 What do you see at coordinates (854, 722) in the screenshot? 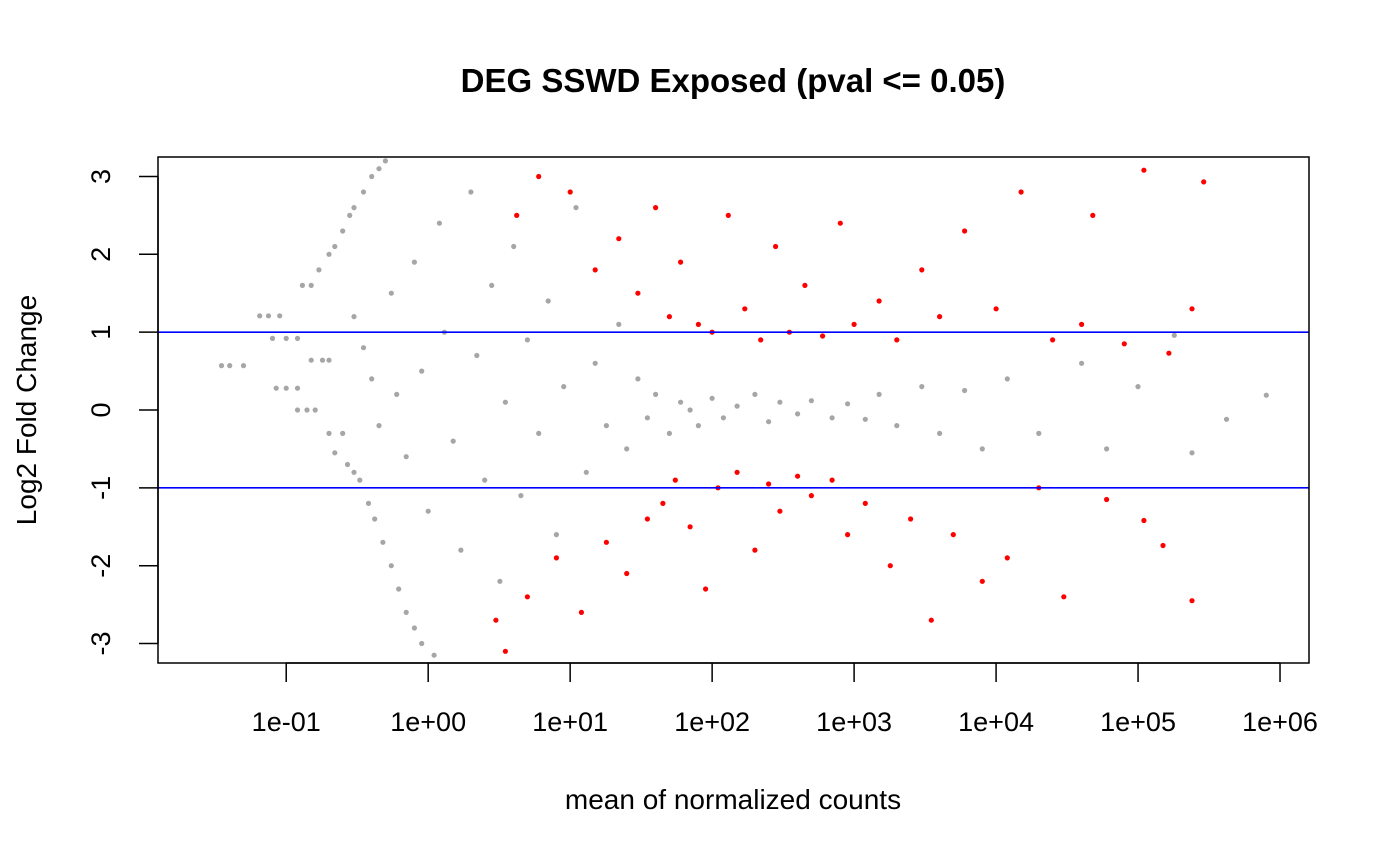
I see `x-tick-label: 1e+03` at bounding box center [854, 722].